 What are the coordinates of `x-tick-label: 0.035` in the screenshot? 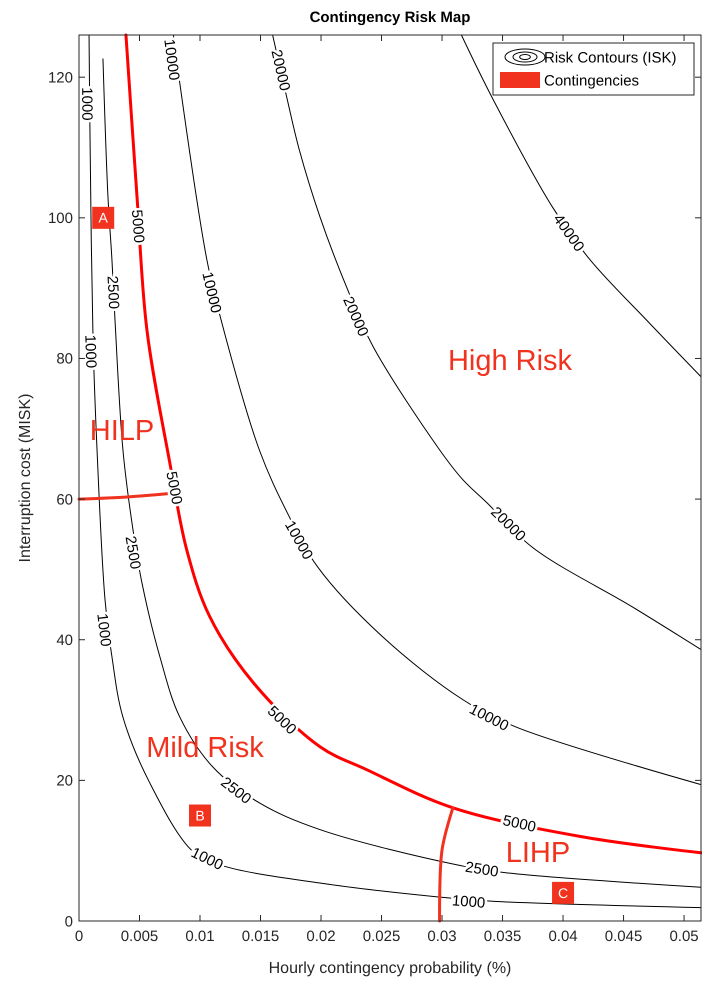 It's located at (503, 936).